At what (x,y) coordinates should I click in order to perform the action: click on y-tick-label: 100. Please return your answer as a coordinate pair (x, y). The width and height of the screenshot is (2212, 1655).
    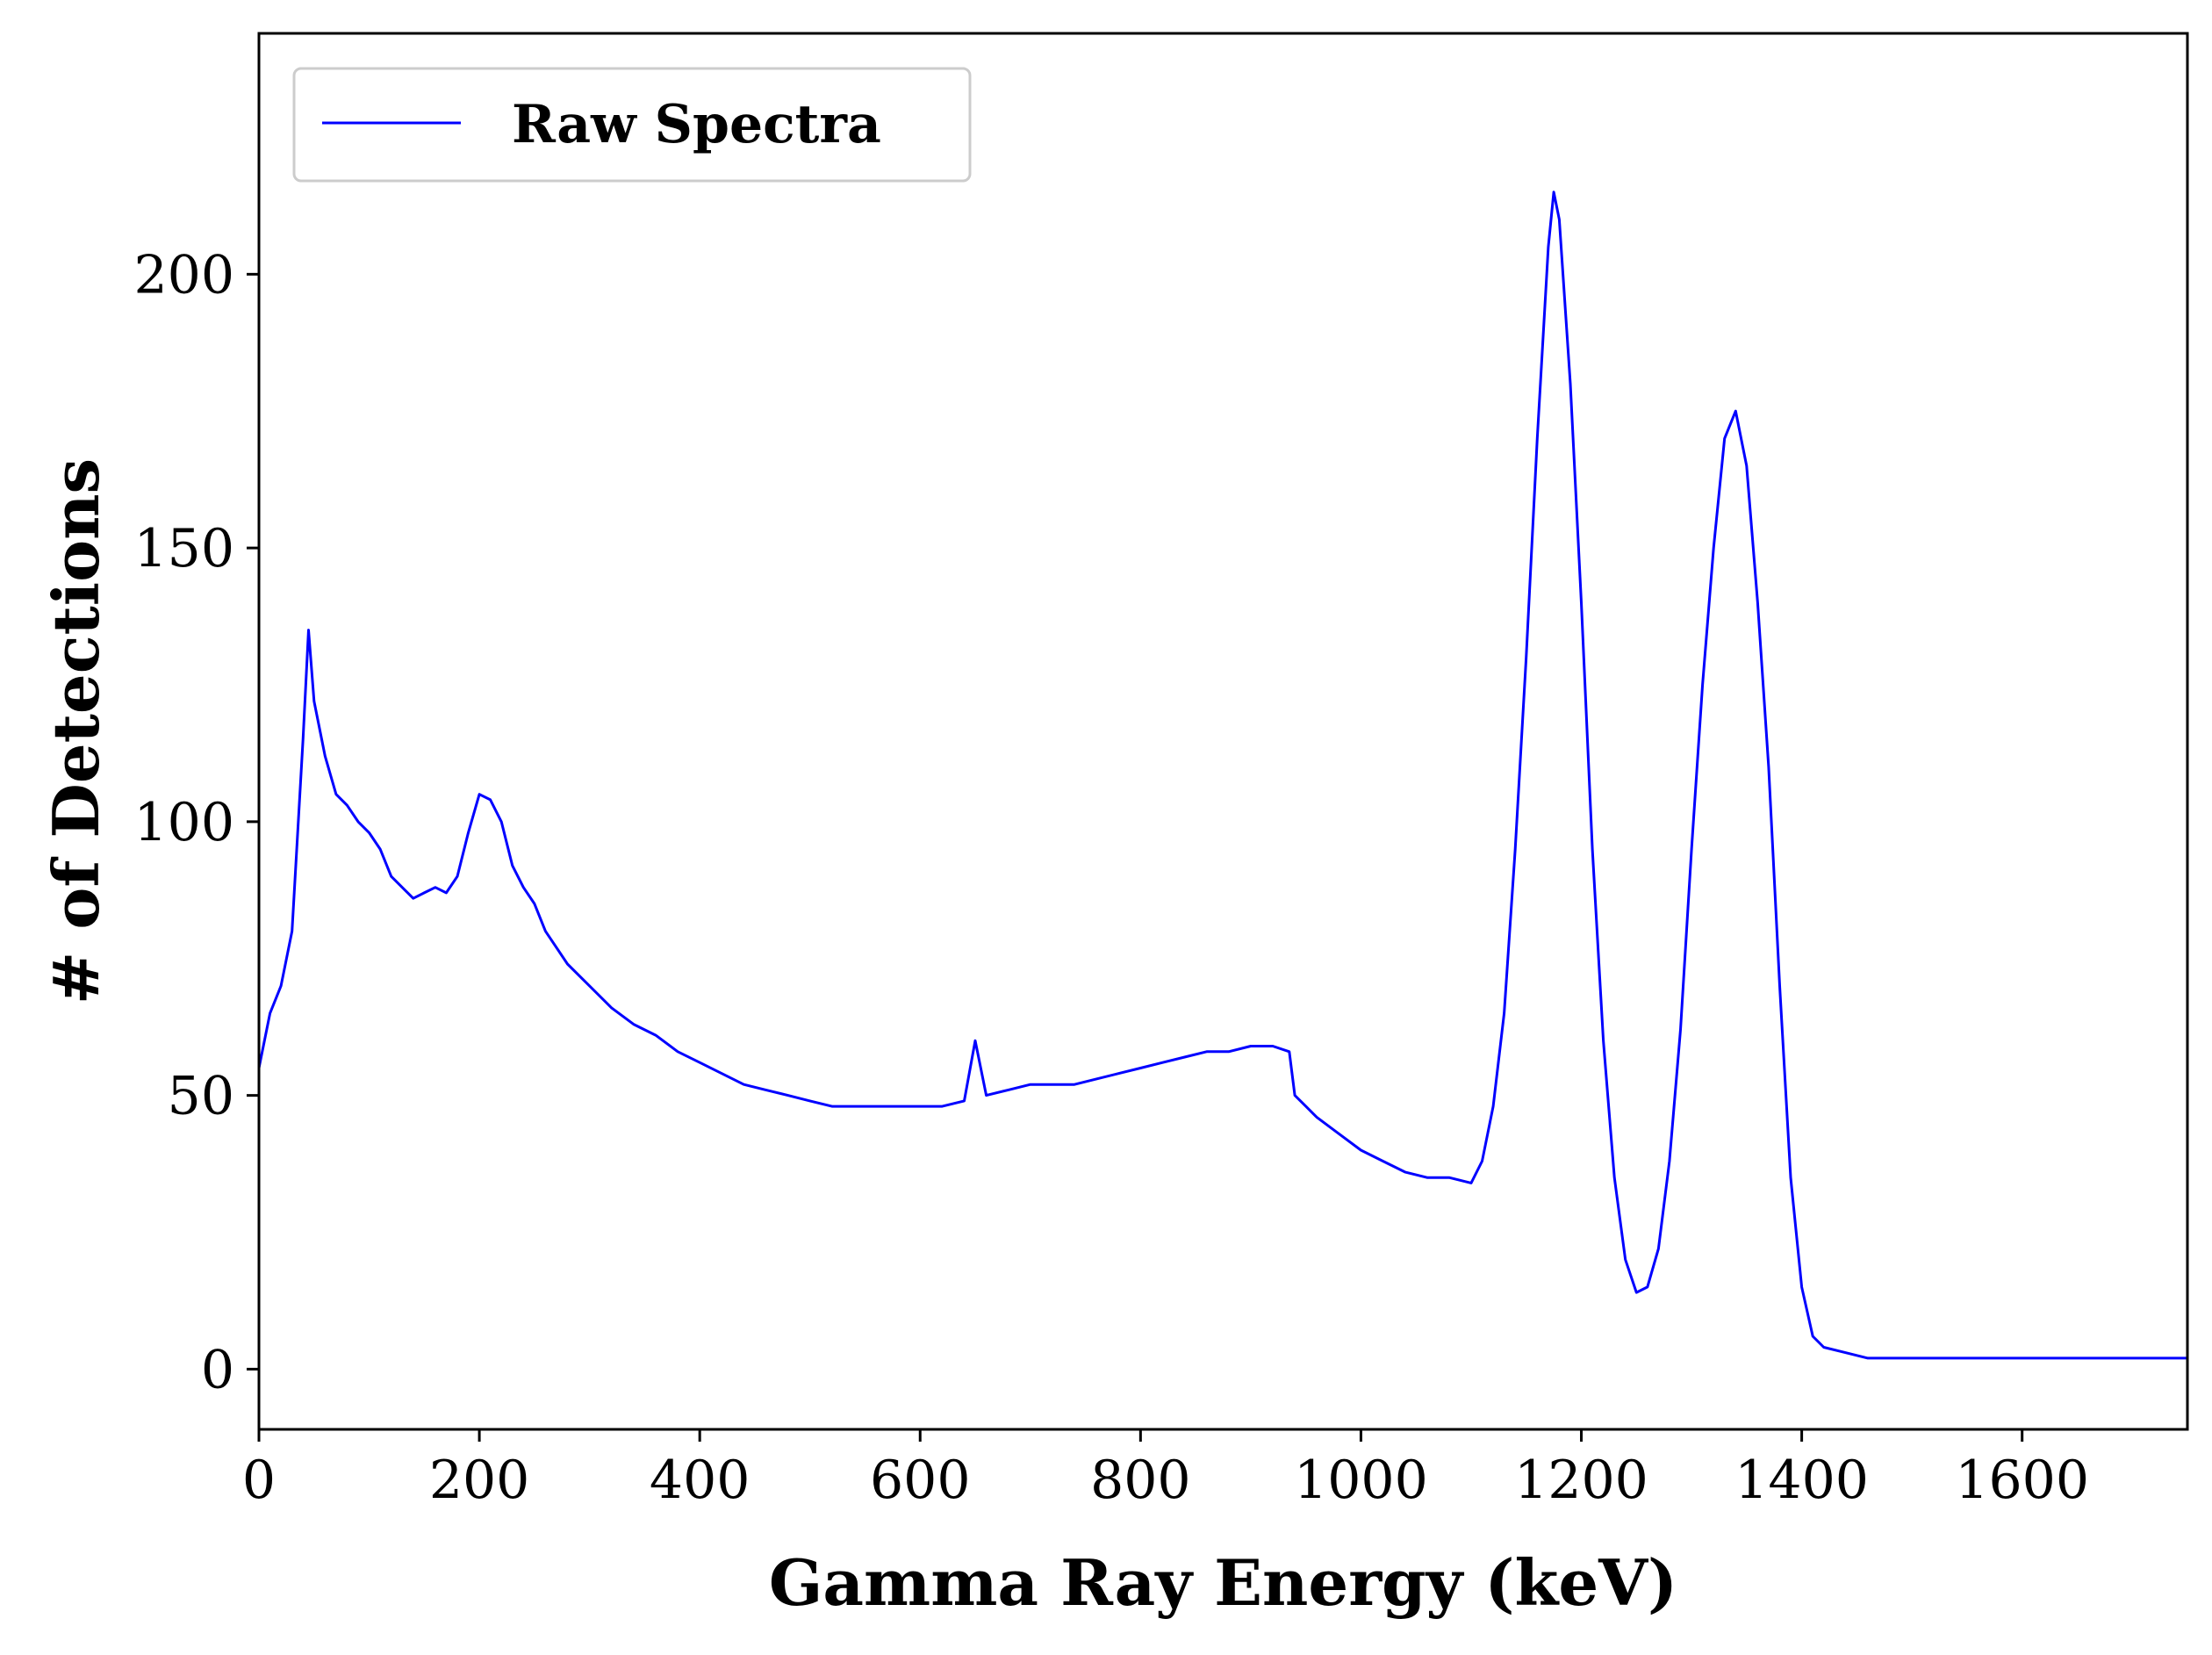
    Looking at the image, I should click on (184, 822).